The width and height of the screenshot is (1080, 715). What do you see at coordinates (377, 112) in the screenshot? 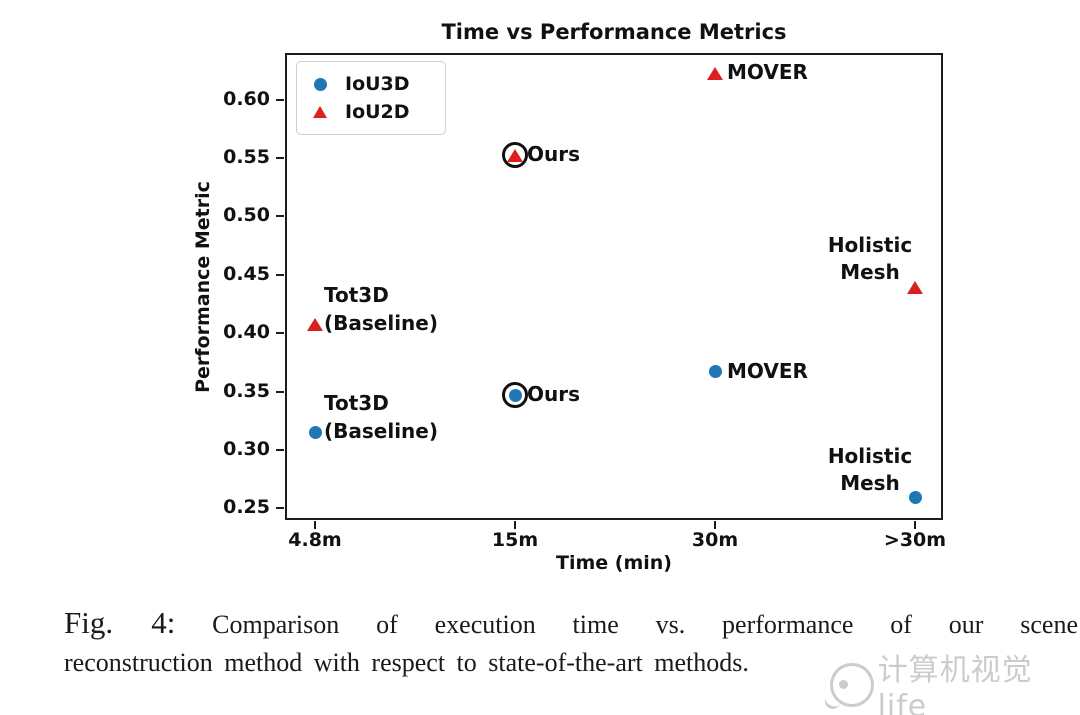
I see `legend-label-iou2d: IoU2D` at bounding box center [377, 112].